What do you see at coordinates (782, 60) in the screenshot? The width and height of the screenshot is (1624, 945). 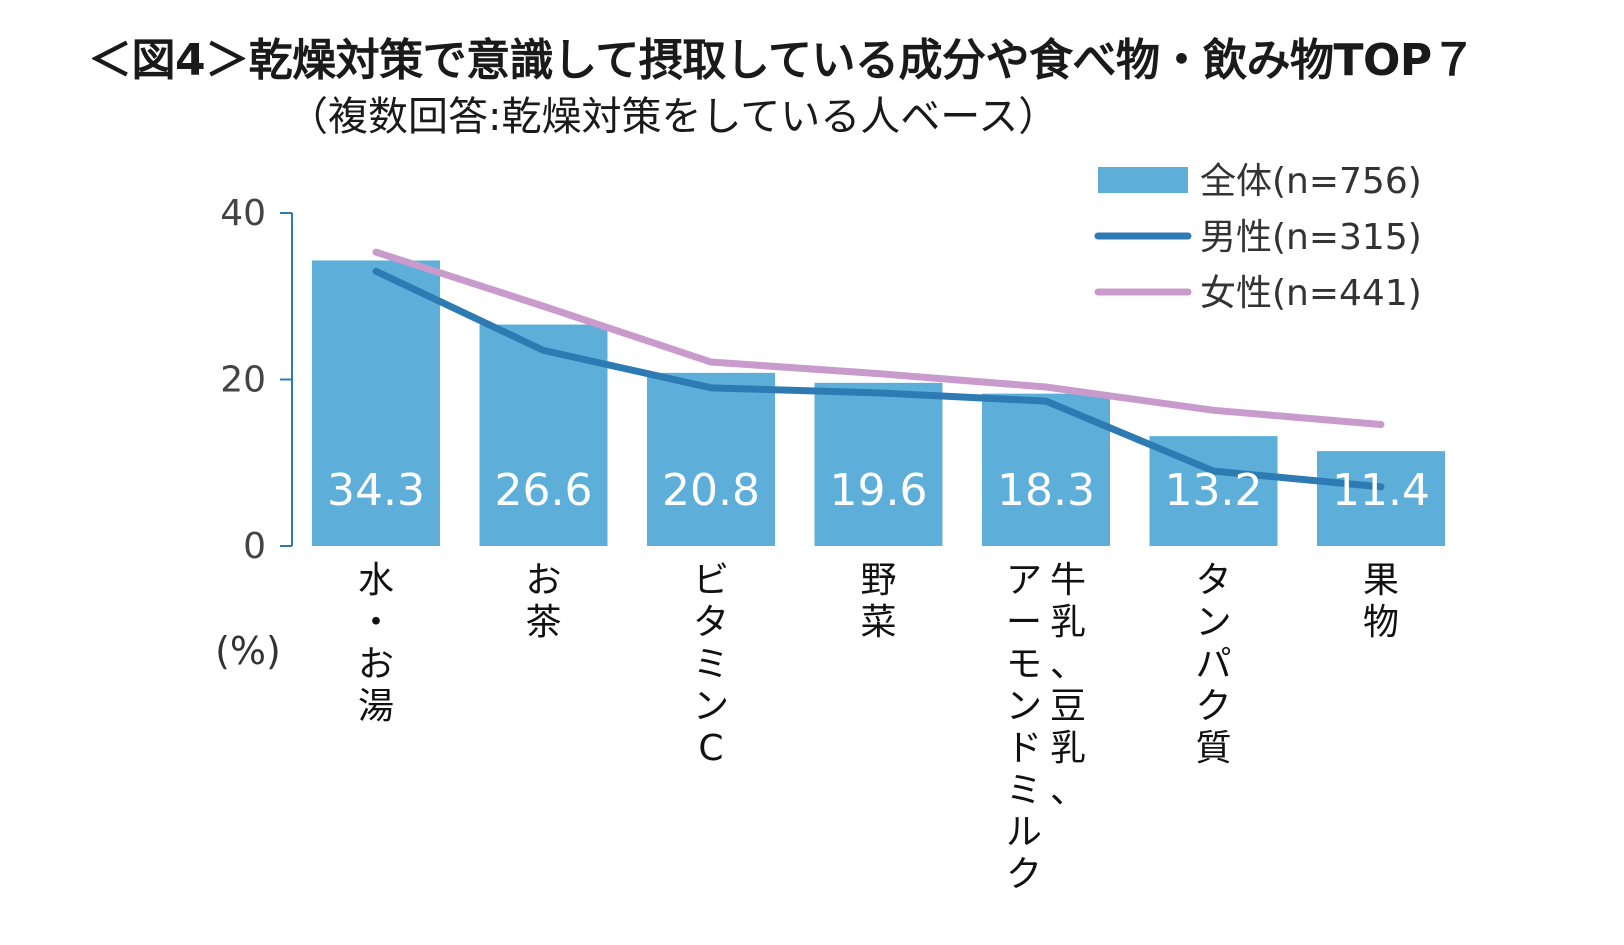 I see `chart-title: ＜図4＞乾燥対策で意識して摂取している成分や食べ物・飲み物TOP７` at bounding box center [782, 60].